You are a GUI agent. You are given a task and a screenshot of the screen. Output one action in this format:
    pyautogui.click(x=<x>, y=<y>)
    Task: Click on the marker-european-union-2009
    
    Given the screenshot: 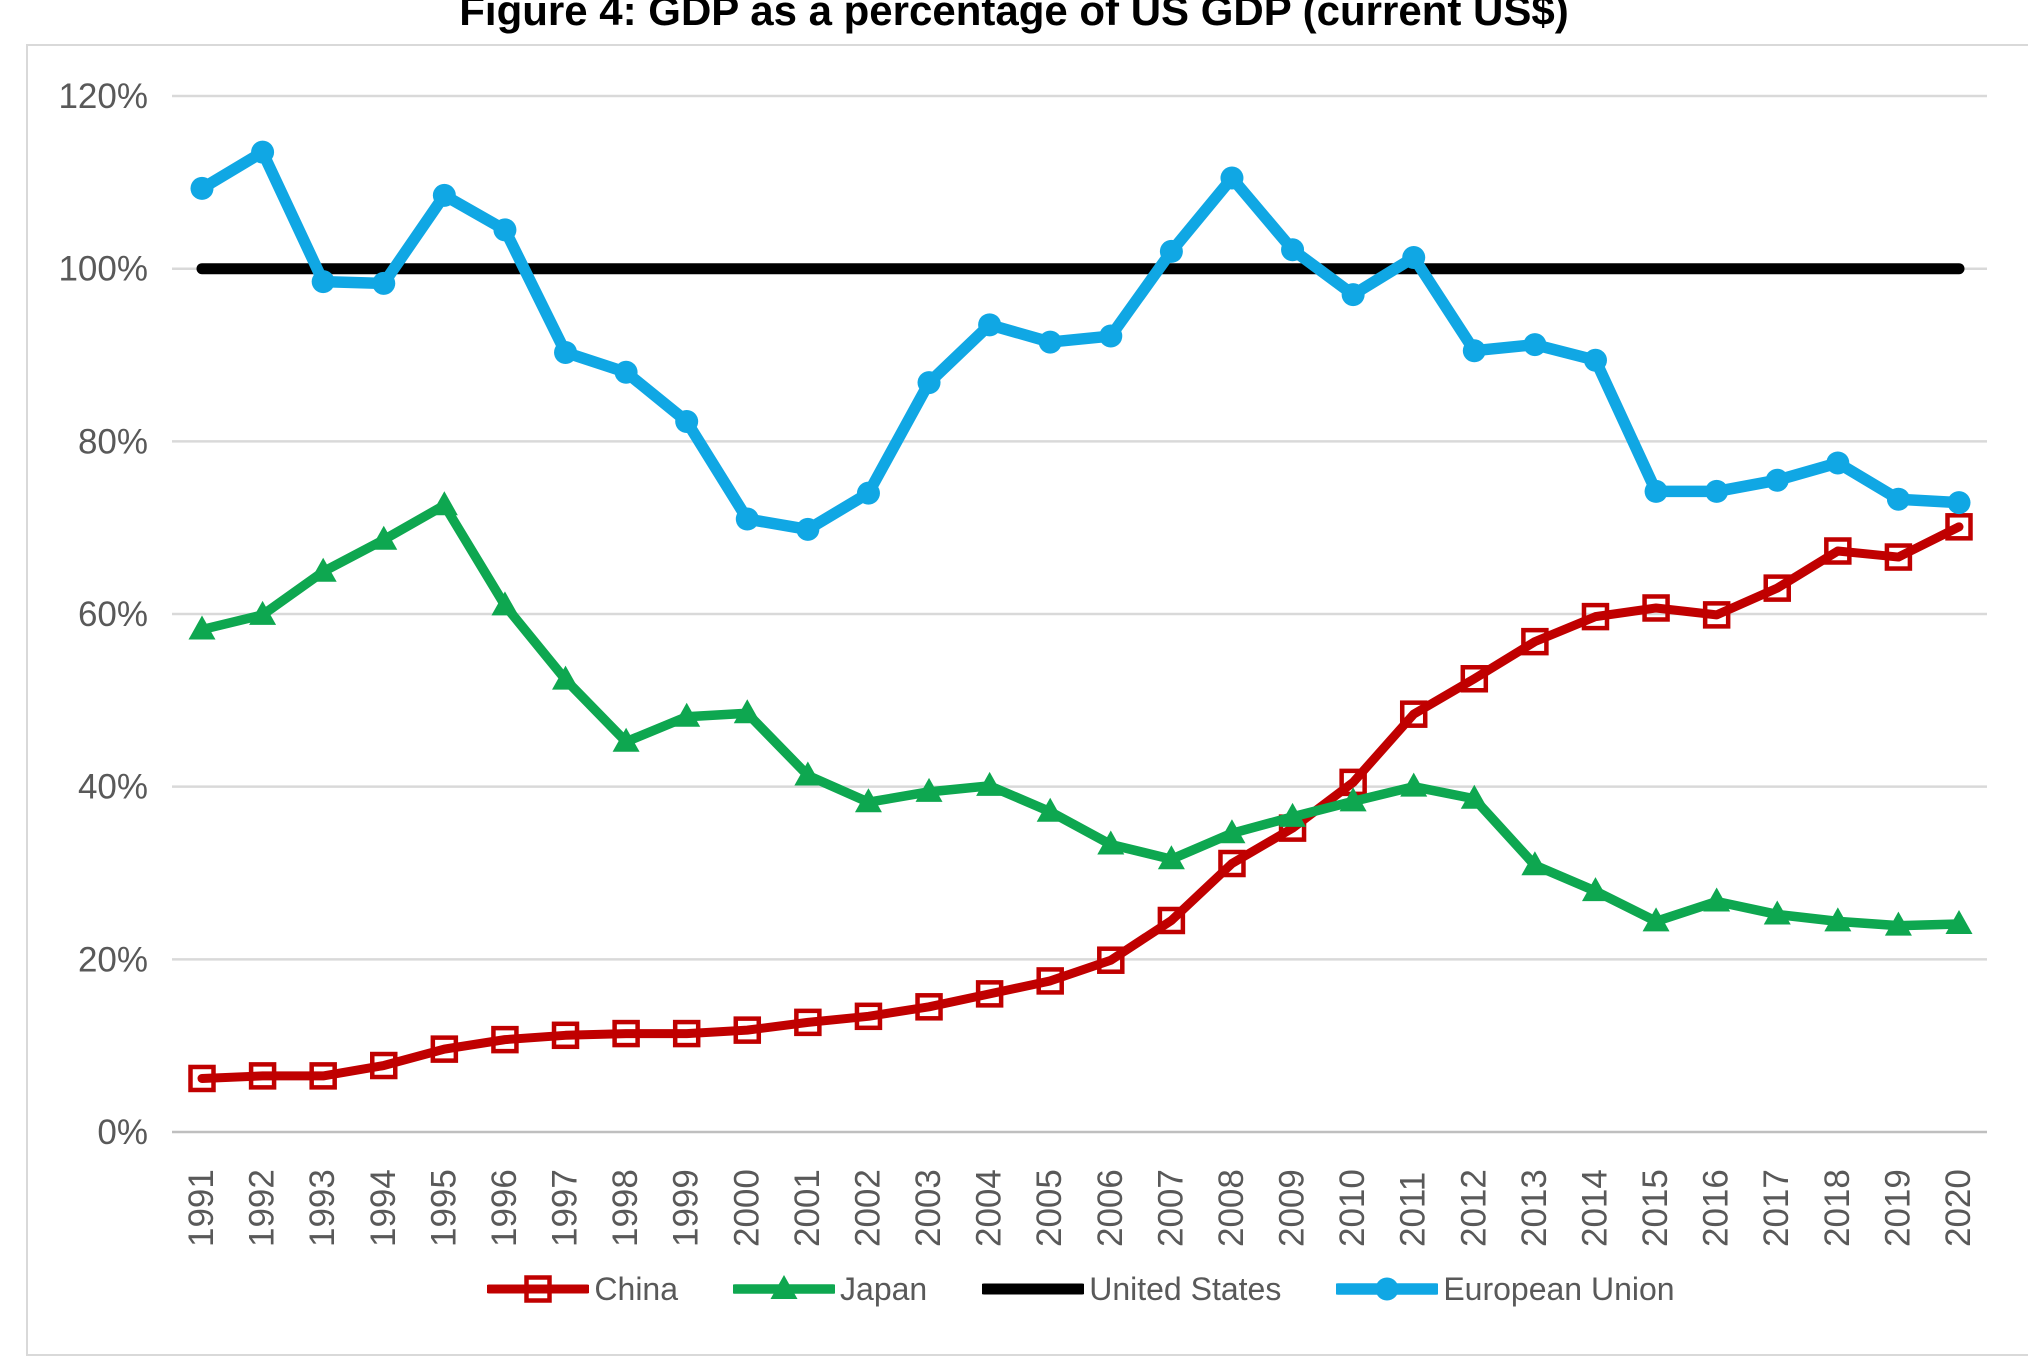 What is the action you would take?
    pyautogui.click(x=1293, y=250)
    